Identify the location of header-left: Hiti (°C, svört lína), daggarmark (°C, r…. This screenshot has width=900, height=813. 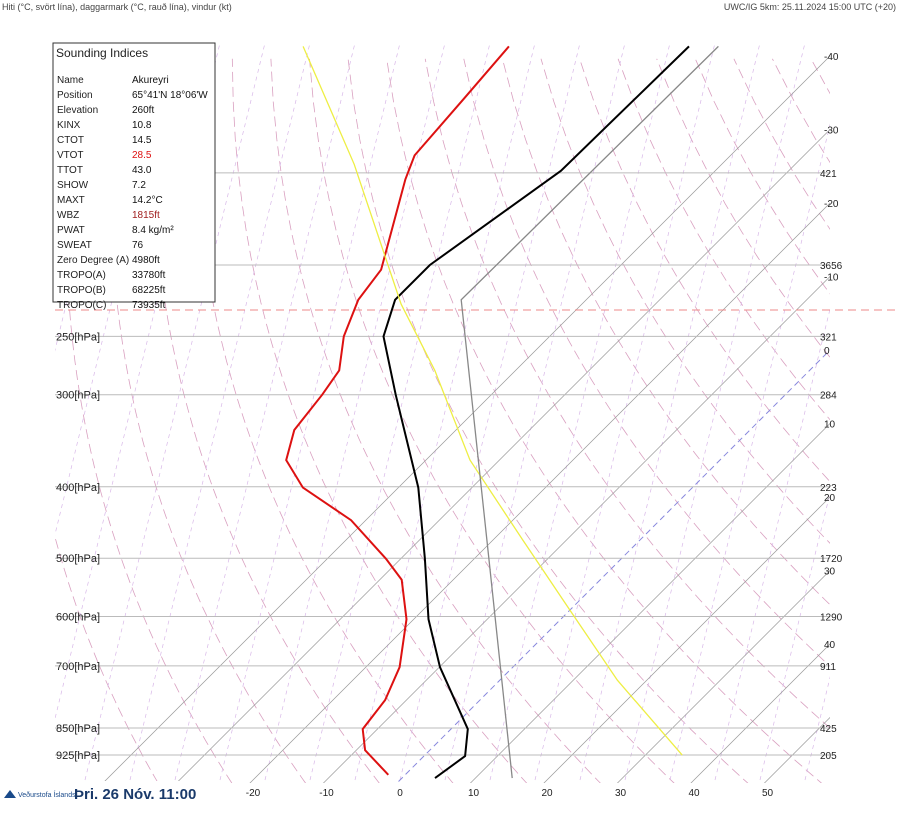
(117, 7).